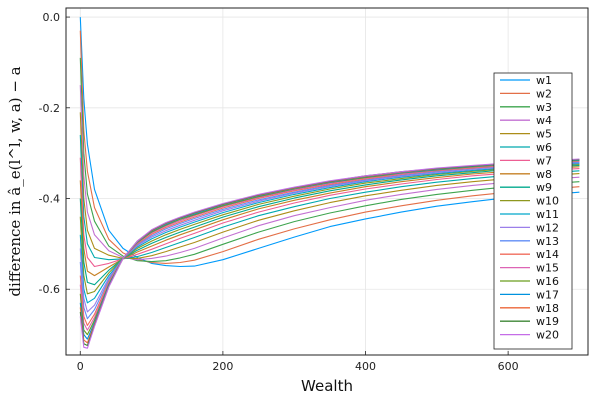 This screenshot has height=400, width=600. I want to click on legend-item-label: w5, so click(544, 134).